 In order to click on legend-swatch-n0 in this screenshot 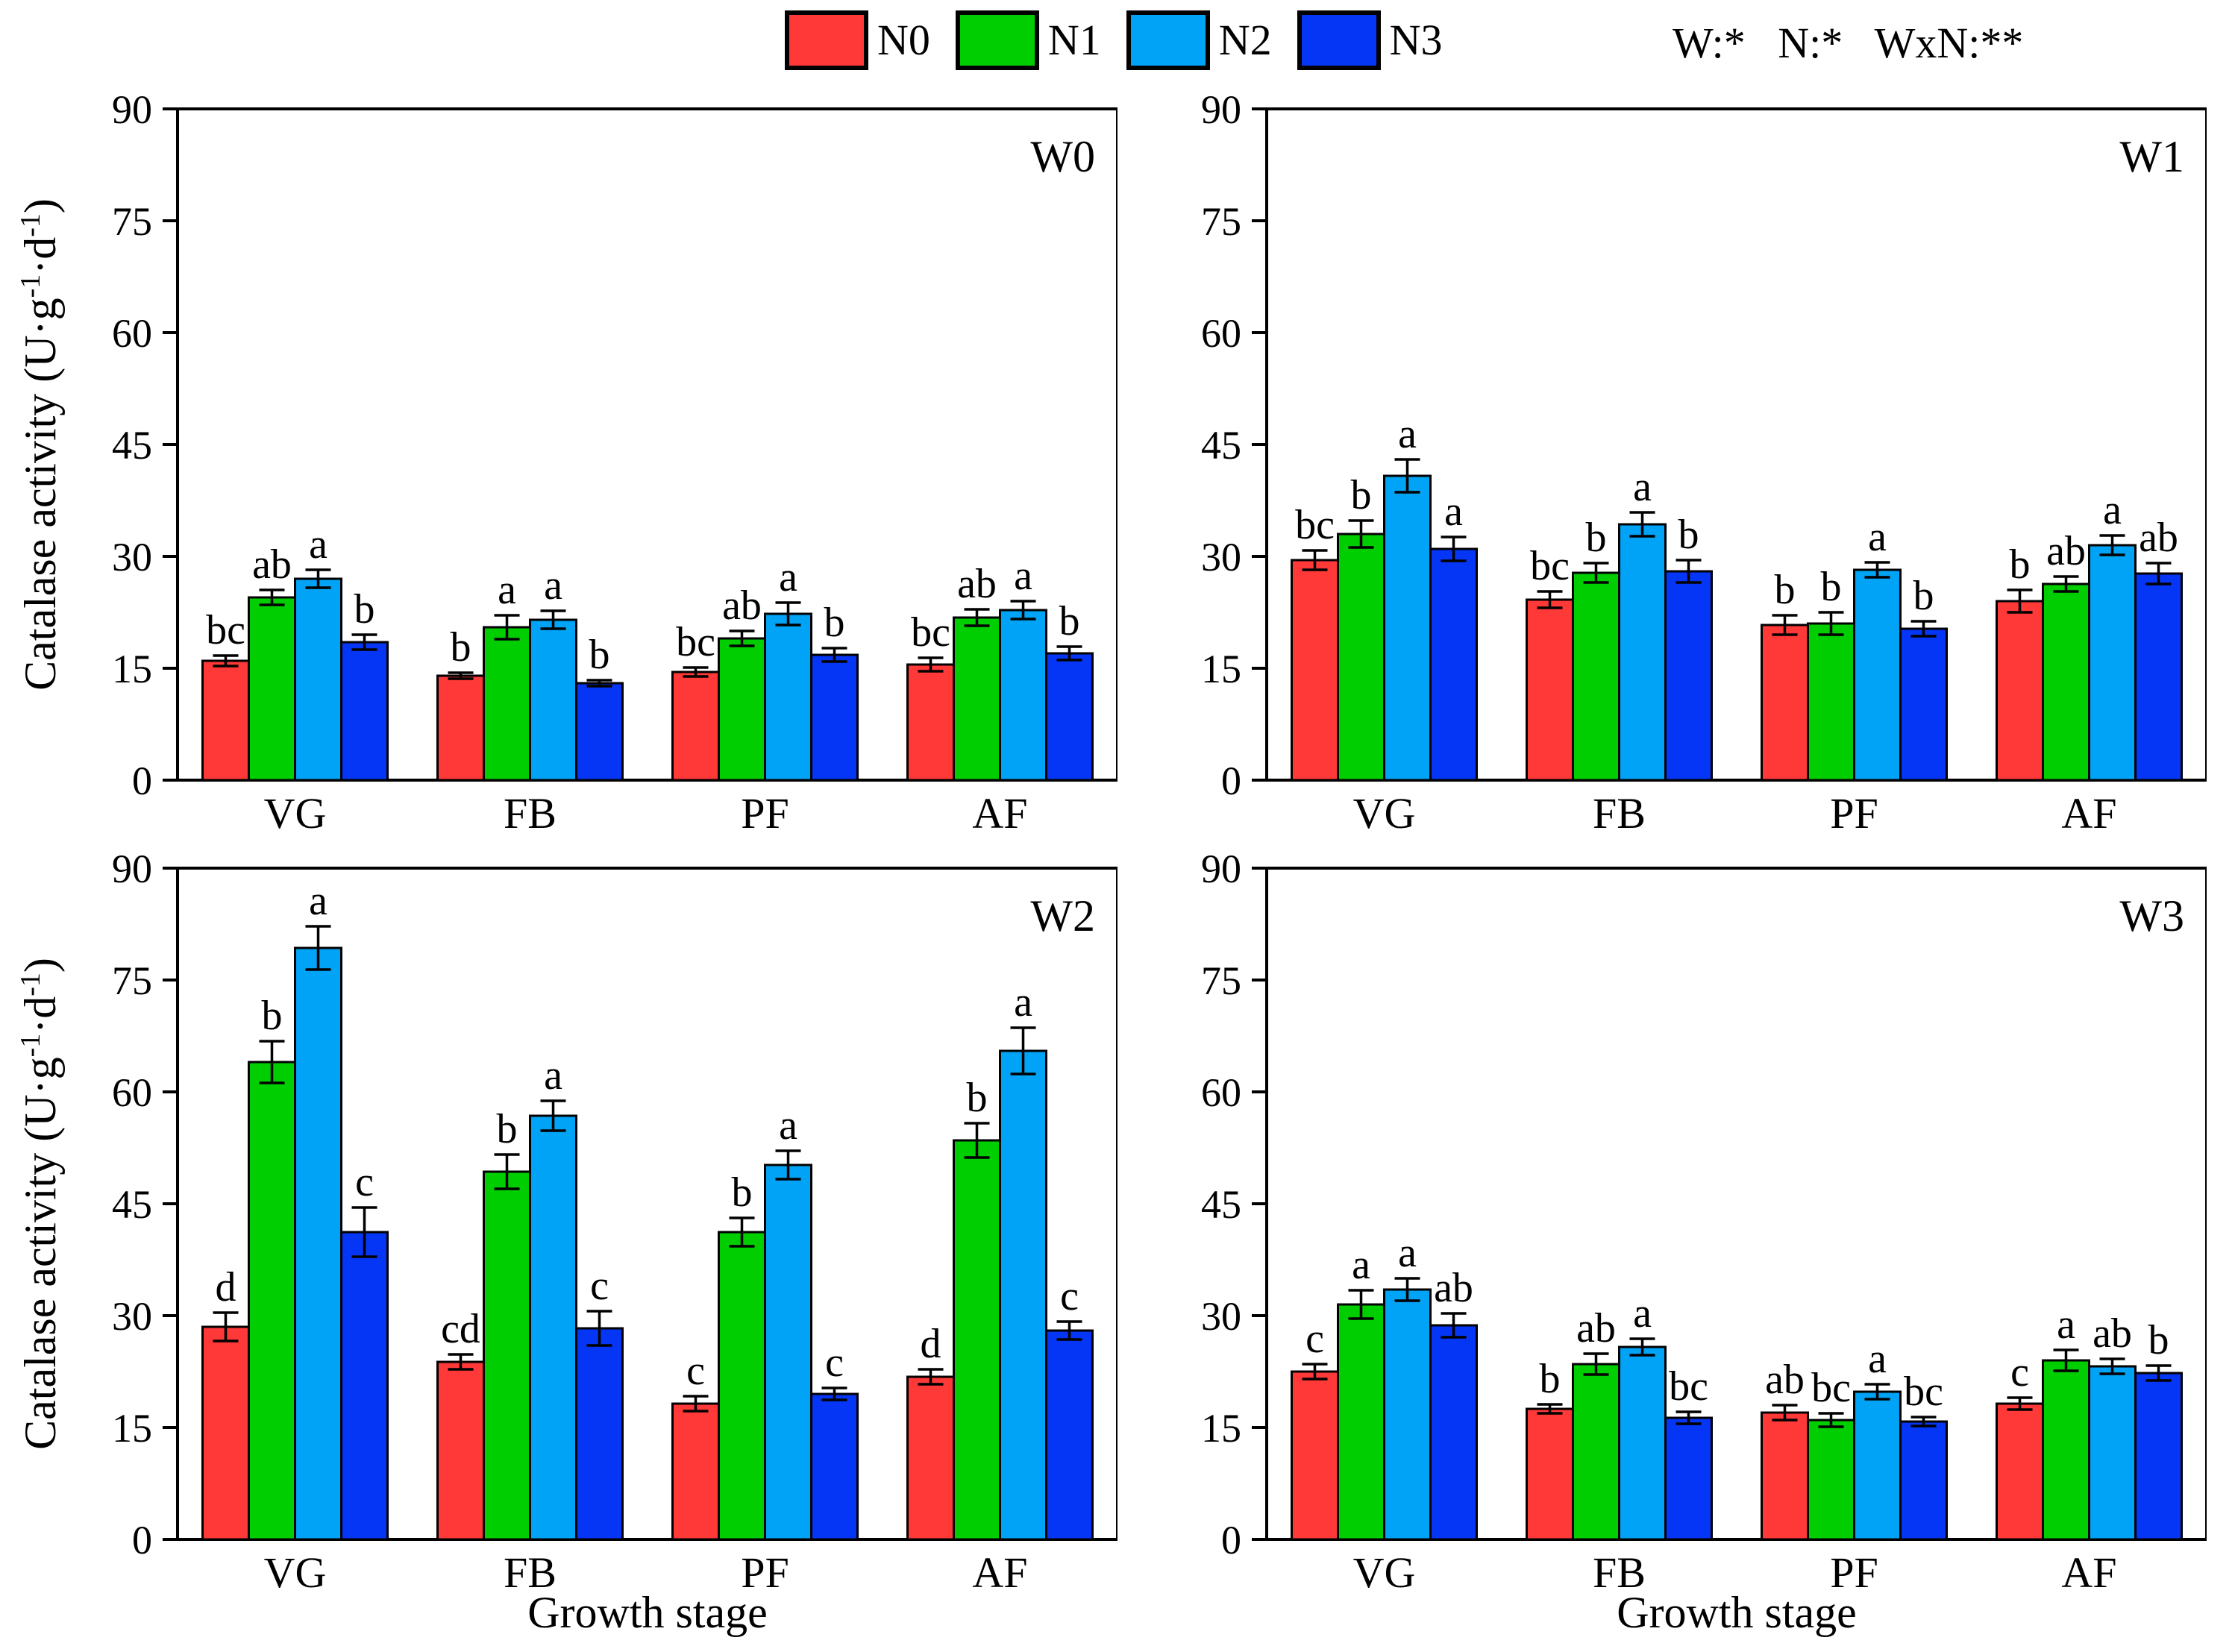, I will do `click(826, 40)`.